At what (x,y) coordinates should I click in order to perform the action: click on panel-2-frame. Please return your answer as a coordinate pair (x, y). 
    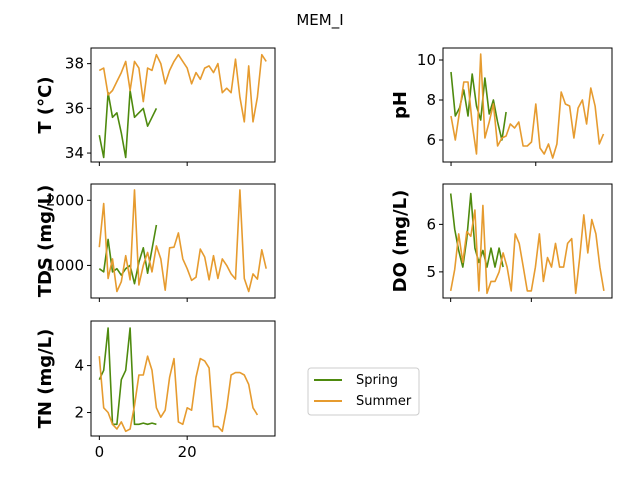
    Looking at the image, I should click on (527, 105).